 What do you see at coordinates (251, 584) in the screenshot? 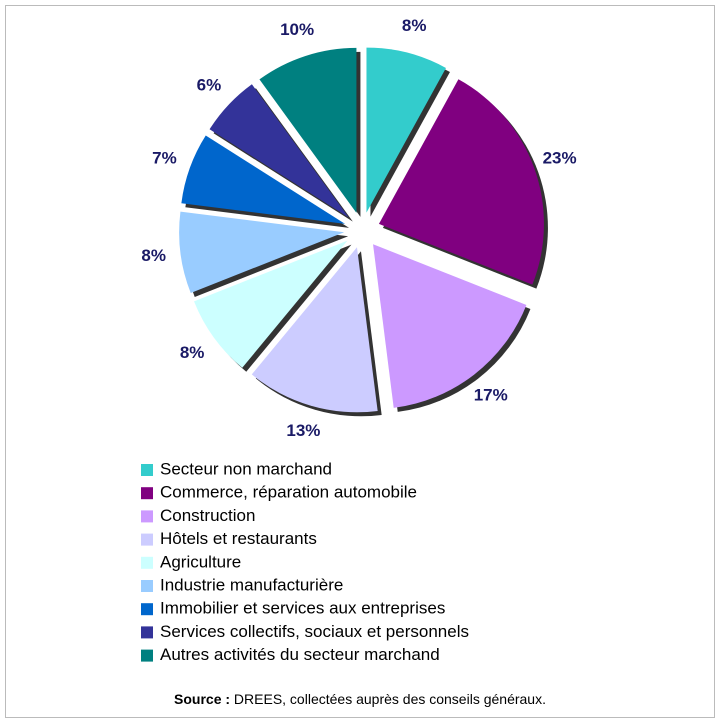
I see `legend-label: Industrie manufacturière` at bounding box center [251, 584].